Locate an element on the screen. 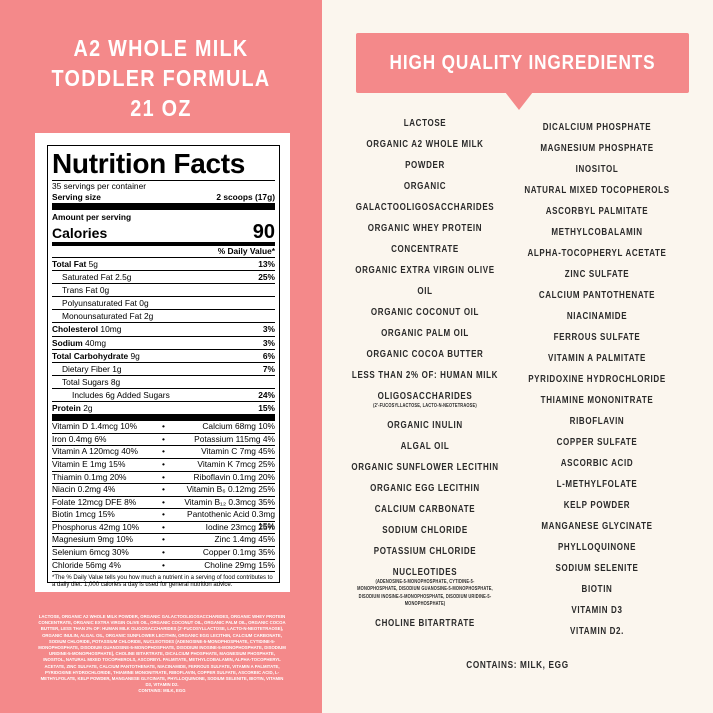 This screenshot has width=713, height=713. nutrient-row: Total Carbohydrate 9g 6% is located at coordinates (163, 355).